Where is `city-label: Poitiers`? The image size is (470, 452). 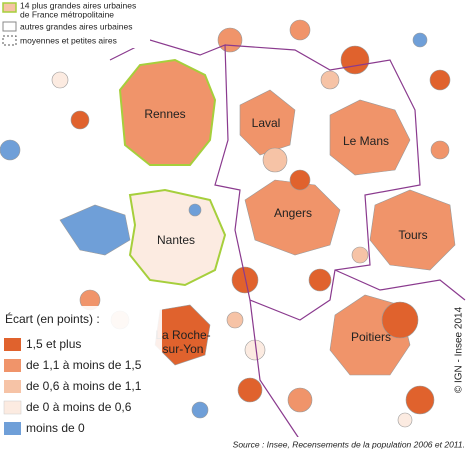 city-label: Poitiers is located at coordinates (371, 337).